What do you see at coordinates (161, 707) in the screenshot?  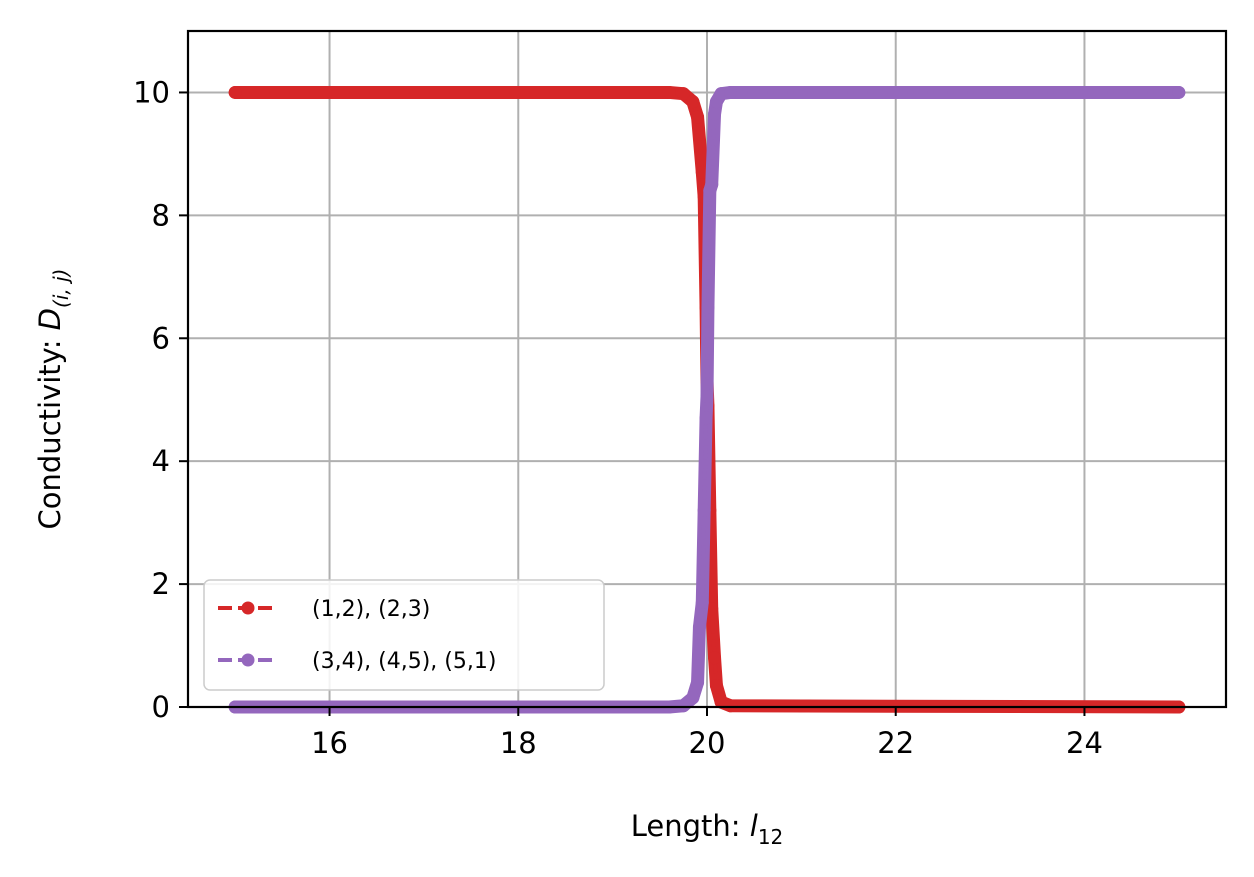 I see `y-tick-label: 0` at bounding box center [161, 707].